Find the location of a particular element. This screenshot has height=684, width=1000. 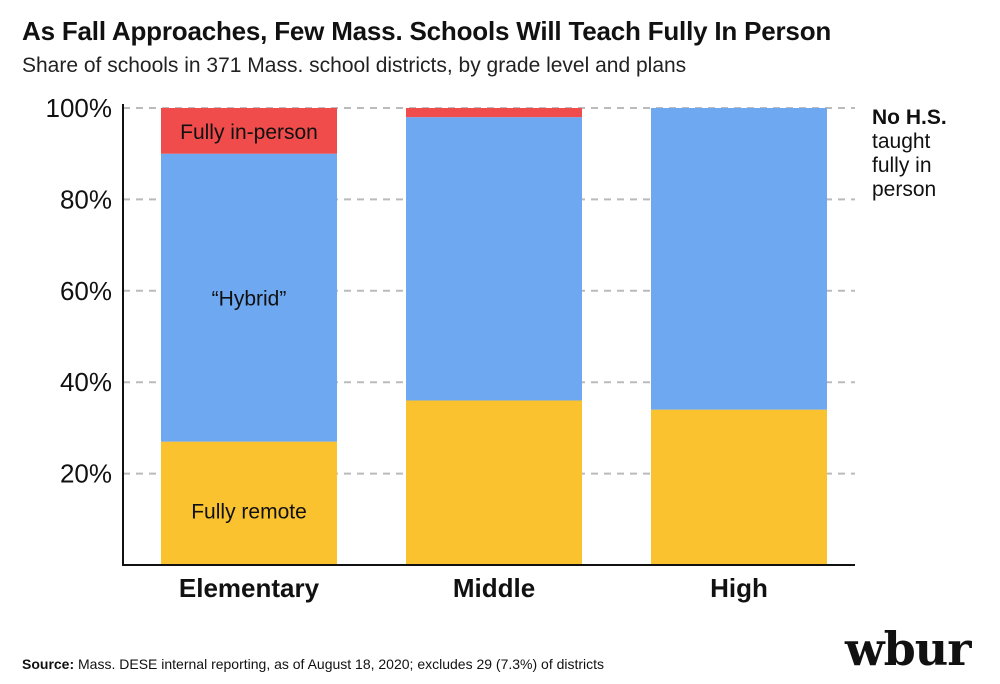

series-label: Fully in-person is located at coordinates (249, 132).